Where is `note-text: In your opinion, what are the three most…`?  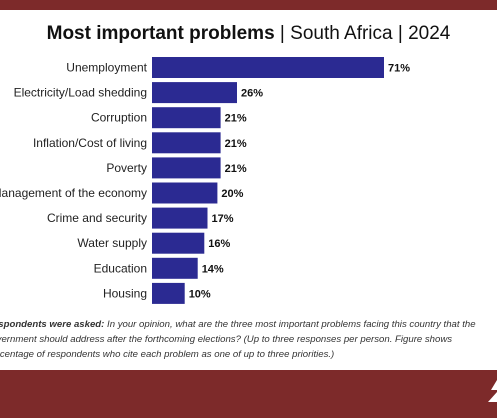 note-text: In your opinion, what are the three most… is located at coordinates (238, 339).